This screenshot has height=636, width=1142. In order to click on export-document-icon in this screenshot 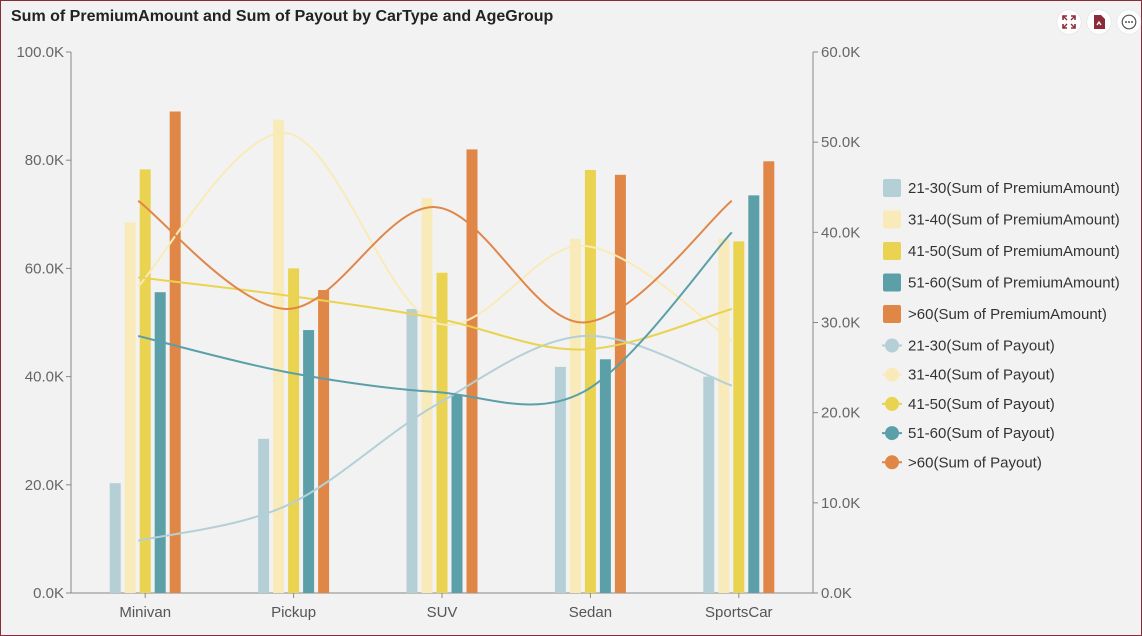, I will do `click(1099, 22)`.